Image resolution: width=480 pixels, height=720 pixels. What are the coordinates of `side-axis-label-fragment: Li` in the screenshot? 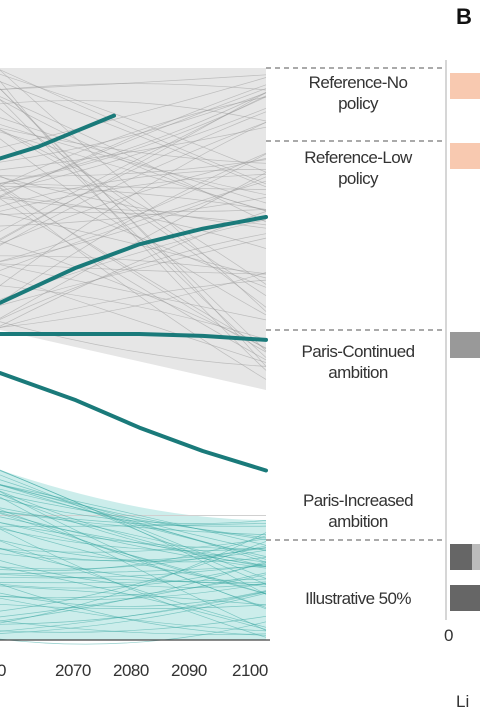 It's located at (462, 701).